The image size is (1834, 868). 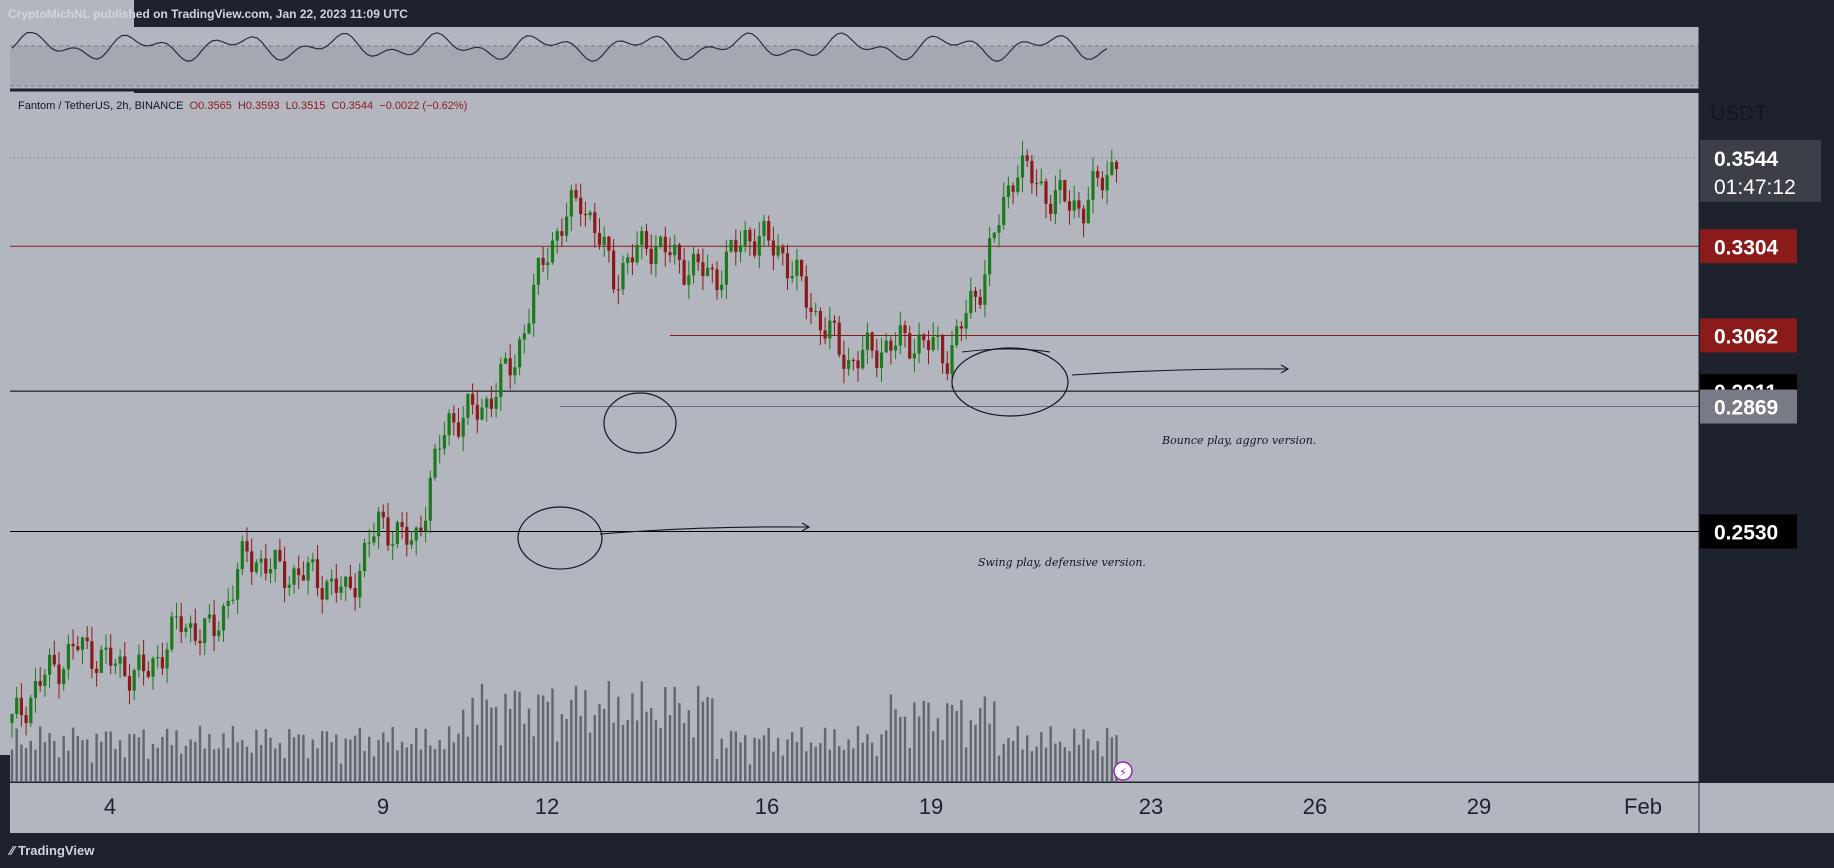 I want to click on y-tick-0.2600: 0.2600, so click(x=1746, y=507).